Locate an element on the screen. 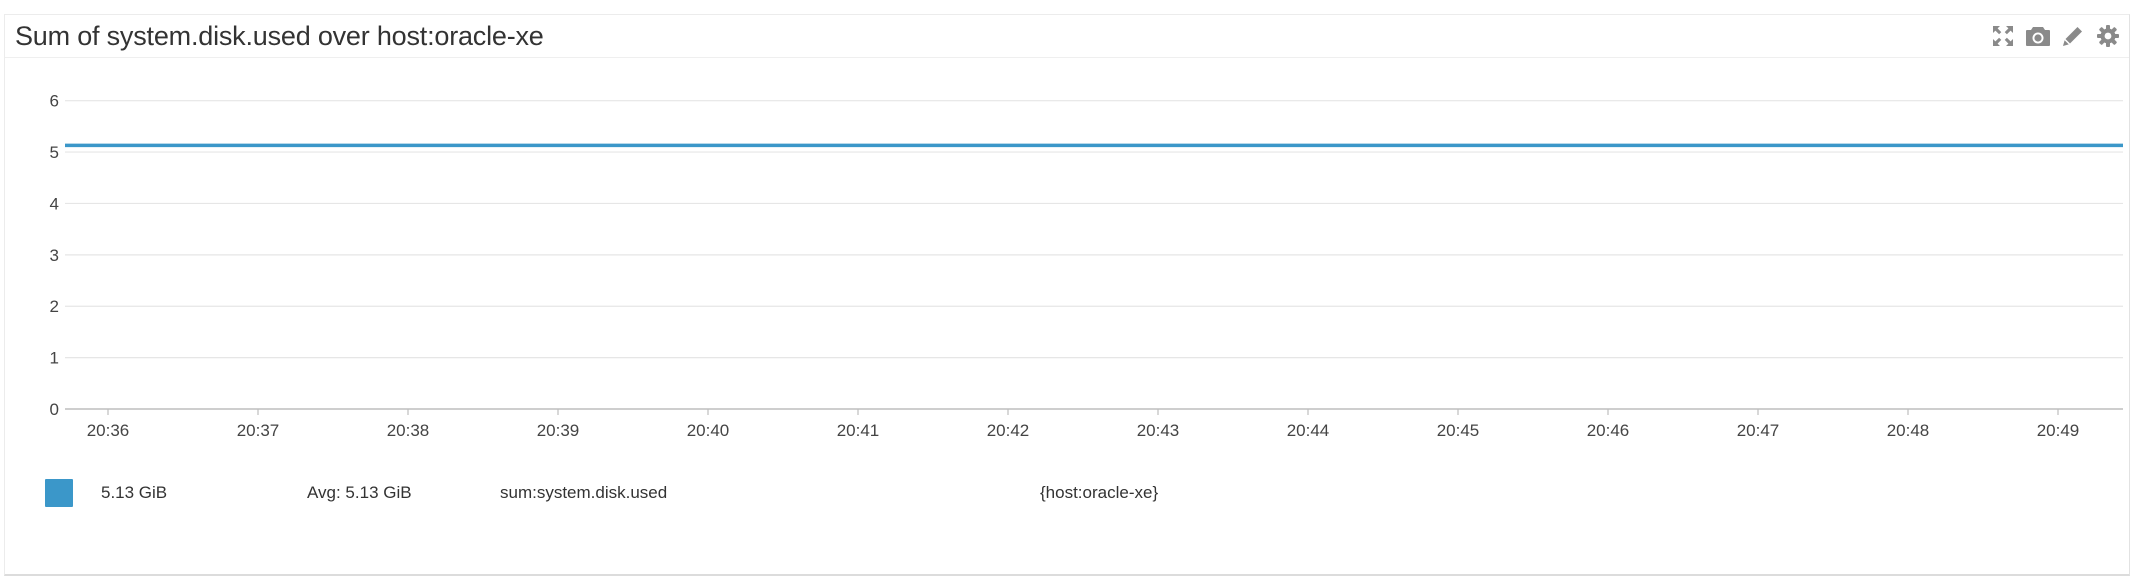 This screenshot has height=588, width=2140. x-tick-label: 20:38 is located at coordinates (408, 430).